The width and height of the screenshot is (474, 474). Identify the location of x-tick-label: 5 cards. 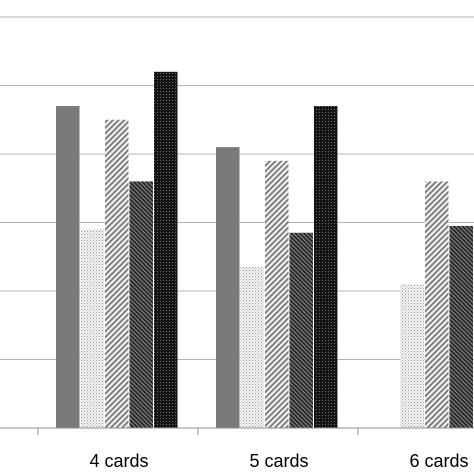
(278, 461).